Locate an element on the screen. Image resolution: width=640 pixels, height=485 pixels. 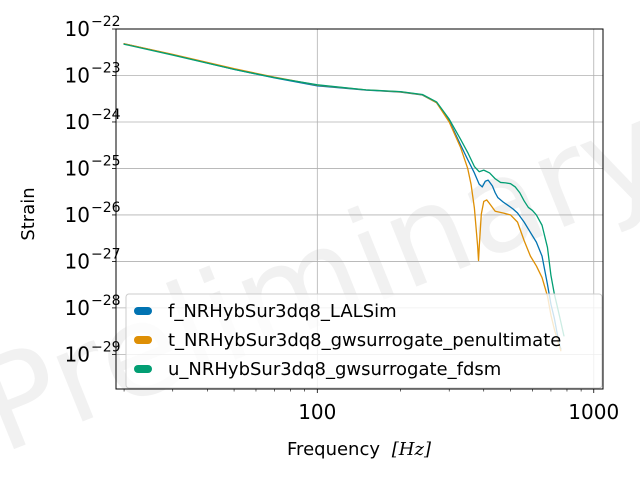
legend-label-3: u_NRHybSur3dq8_gwsurrogate_fdsm is located at coordinates (334, 369).